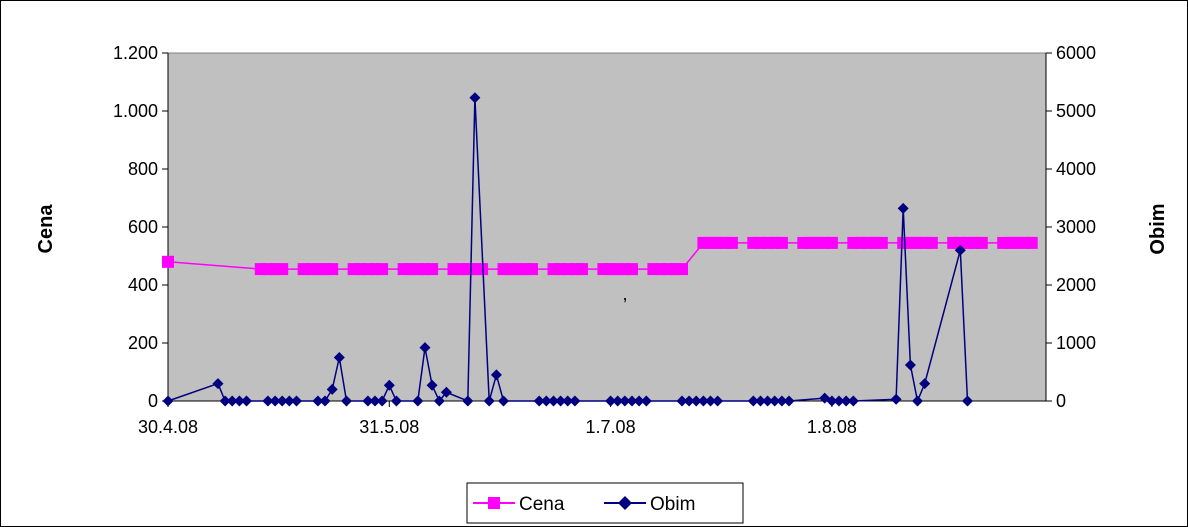 This screenshot has width=1188, height=527. What do you see at coordinates (611, 427) in the screenshot?
I see `x-tick-label: 1.7.08` at bounding box center [611, 427].